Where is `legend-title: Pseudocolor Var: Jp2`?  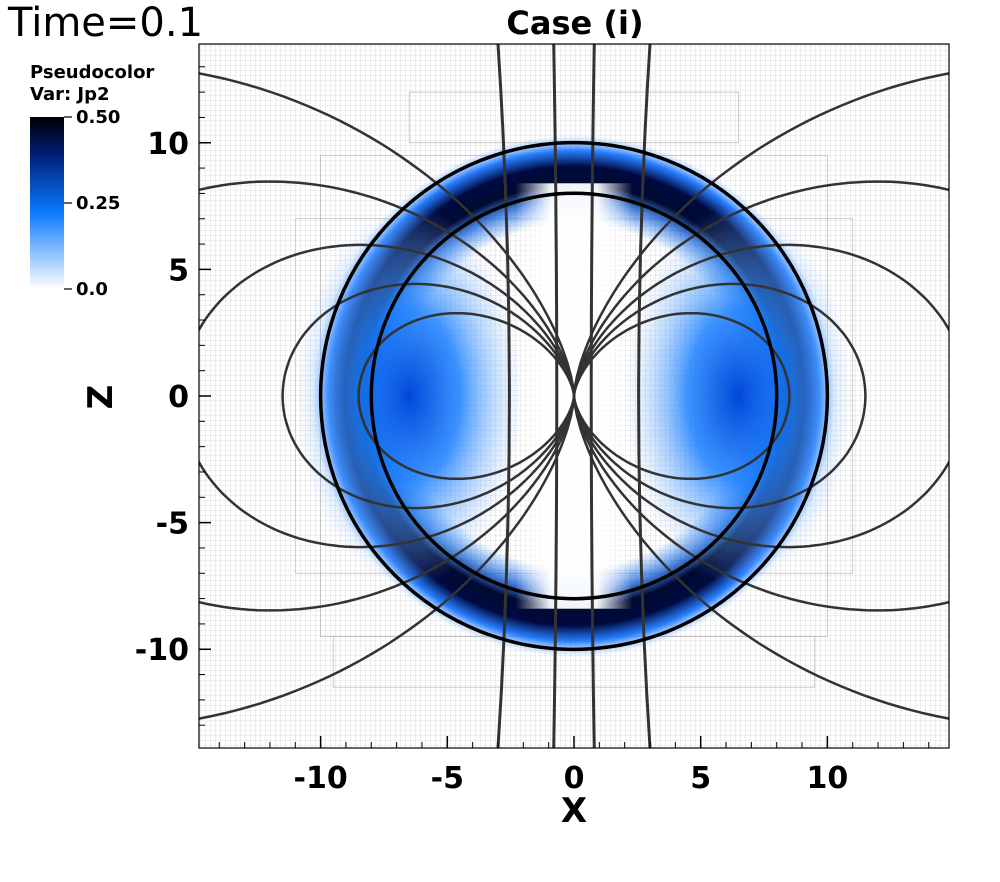
legend-title: Pseudocolor Var: Jp2 is located at coordinates (92, 84).